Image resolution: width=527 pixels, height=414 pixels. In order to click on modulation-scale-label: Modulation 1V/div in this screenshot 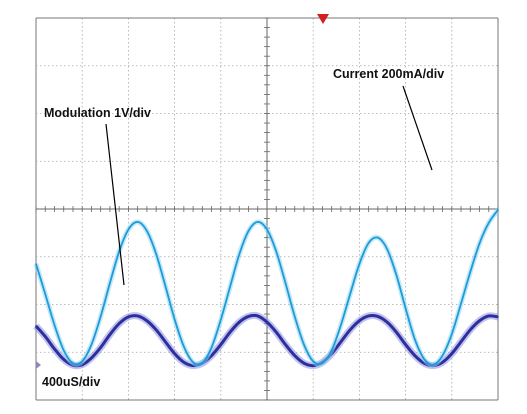, I will do `click(97, 113)`.